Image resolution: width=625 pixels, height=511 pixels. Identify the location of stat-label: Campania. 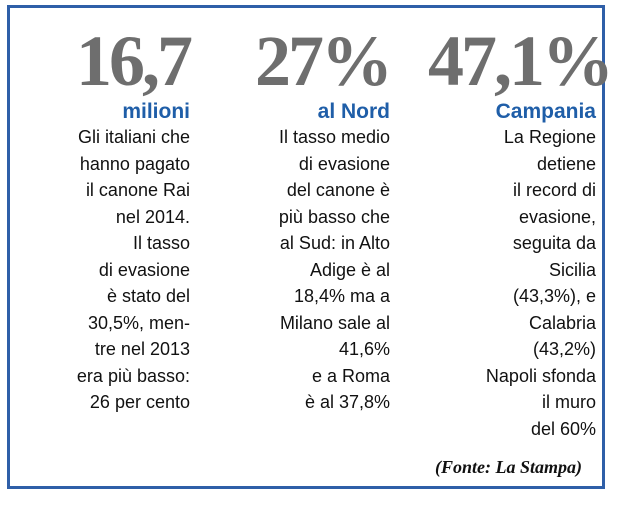
(545, 111).